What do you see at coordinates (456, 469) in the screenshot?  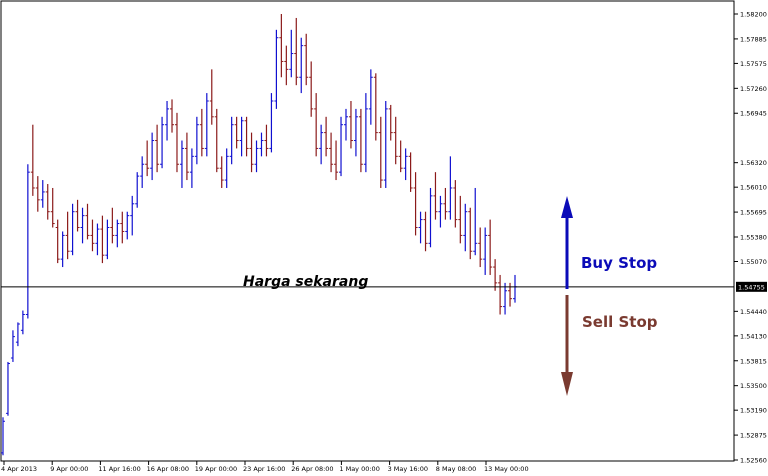 I see `x-tick-label: 8 May 08:00` at bounding box center [456, 469].